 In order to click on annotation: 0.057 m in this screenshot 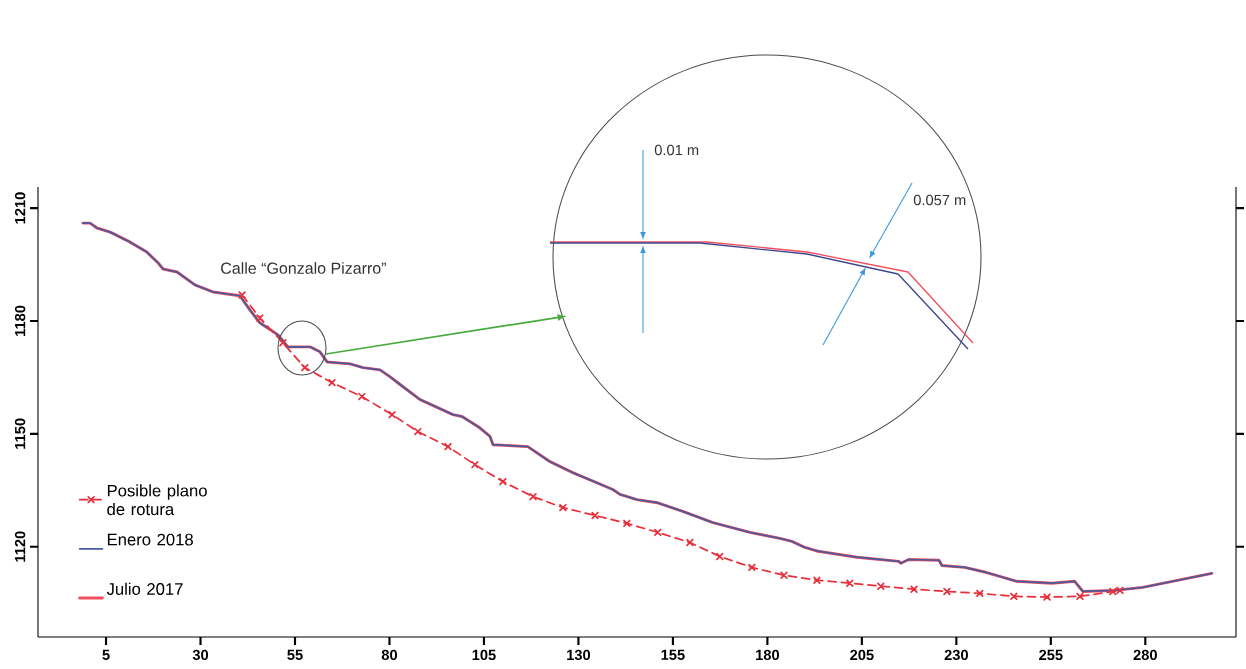, I will do `click(939, 200)`.